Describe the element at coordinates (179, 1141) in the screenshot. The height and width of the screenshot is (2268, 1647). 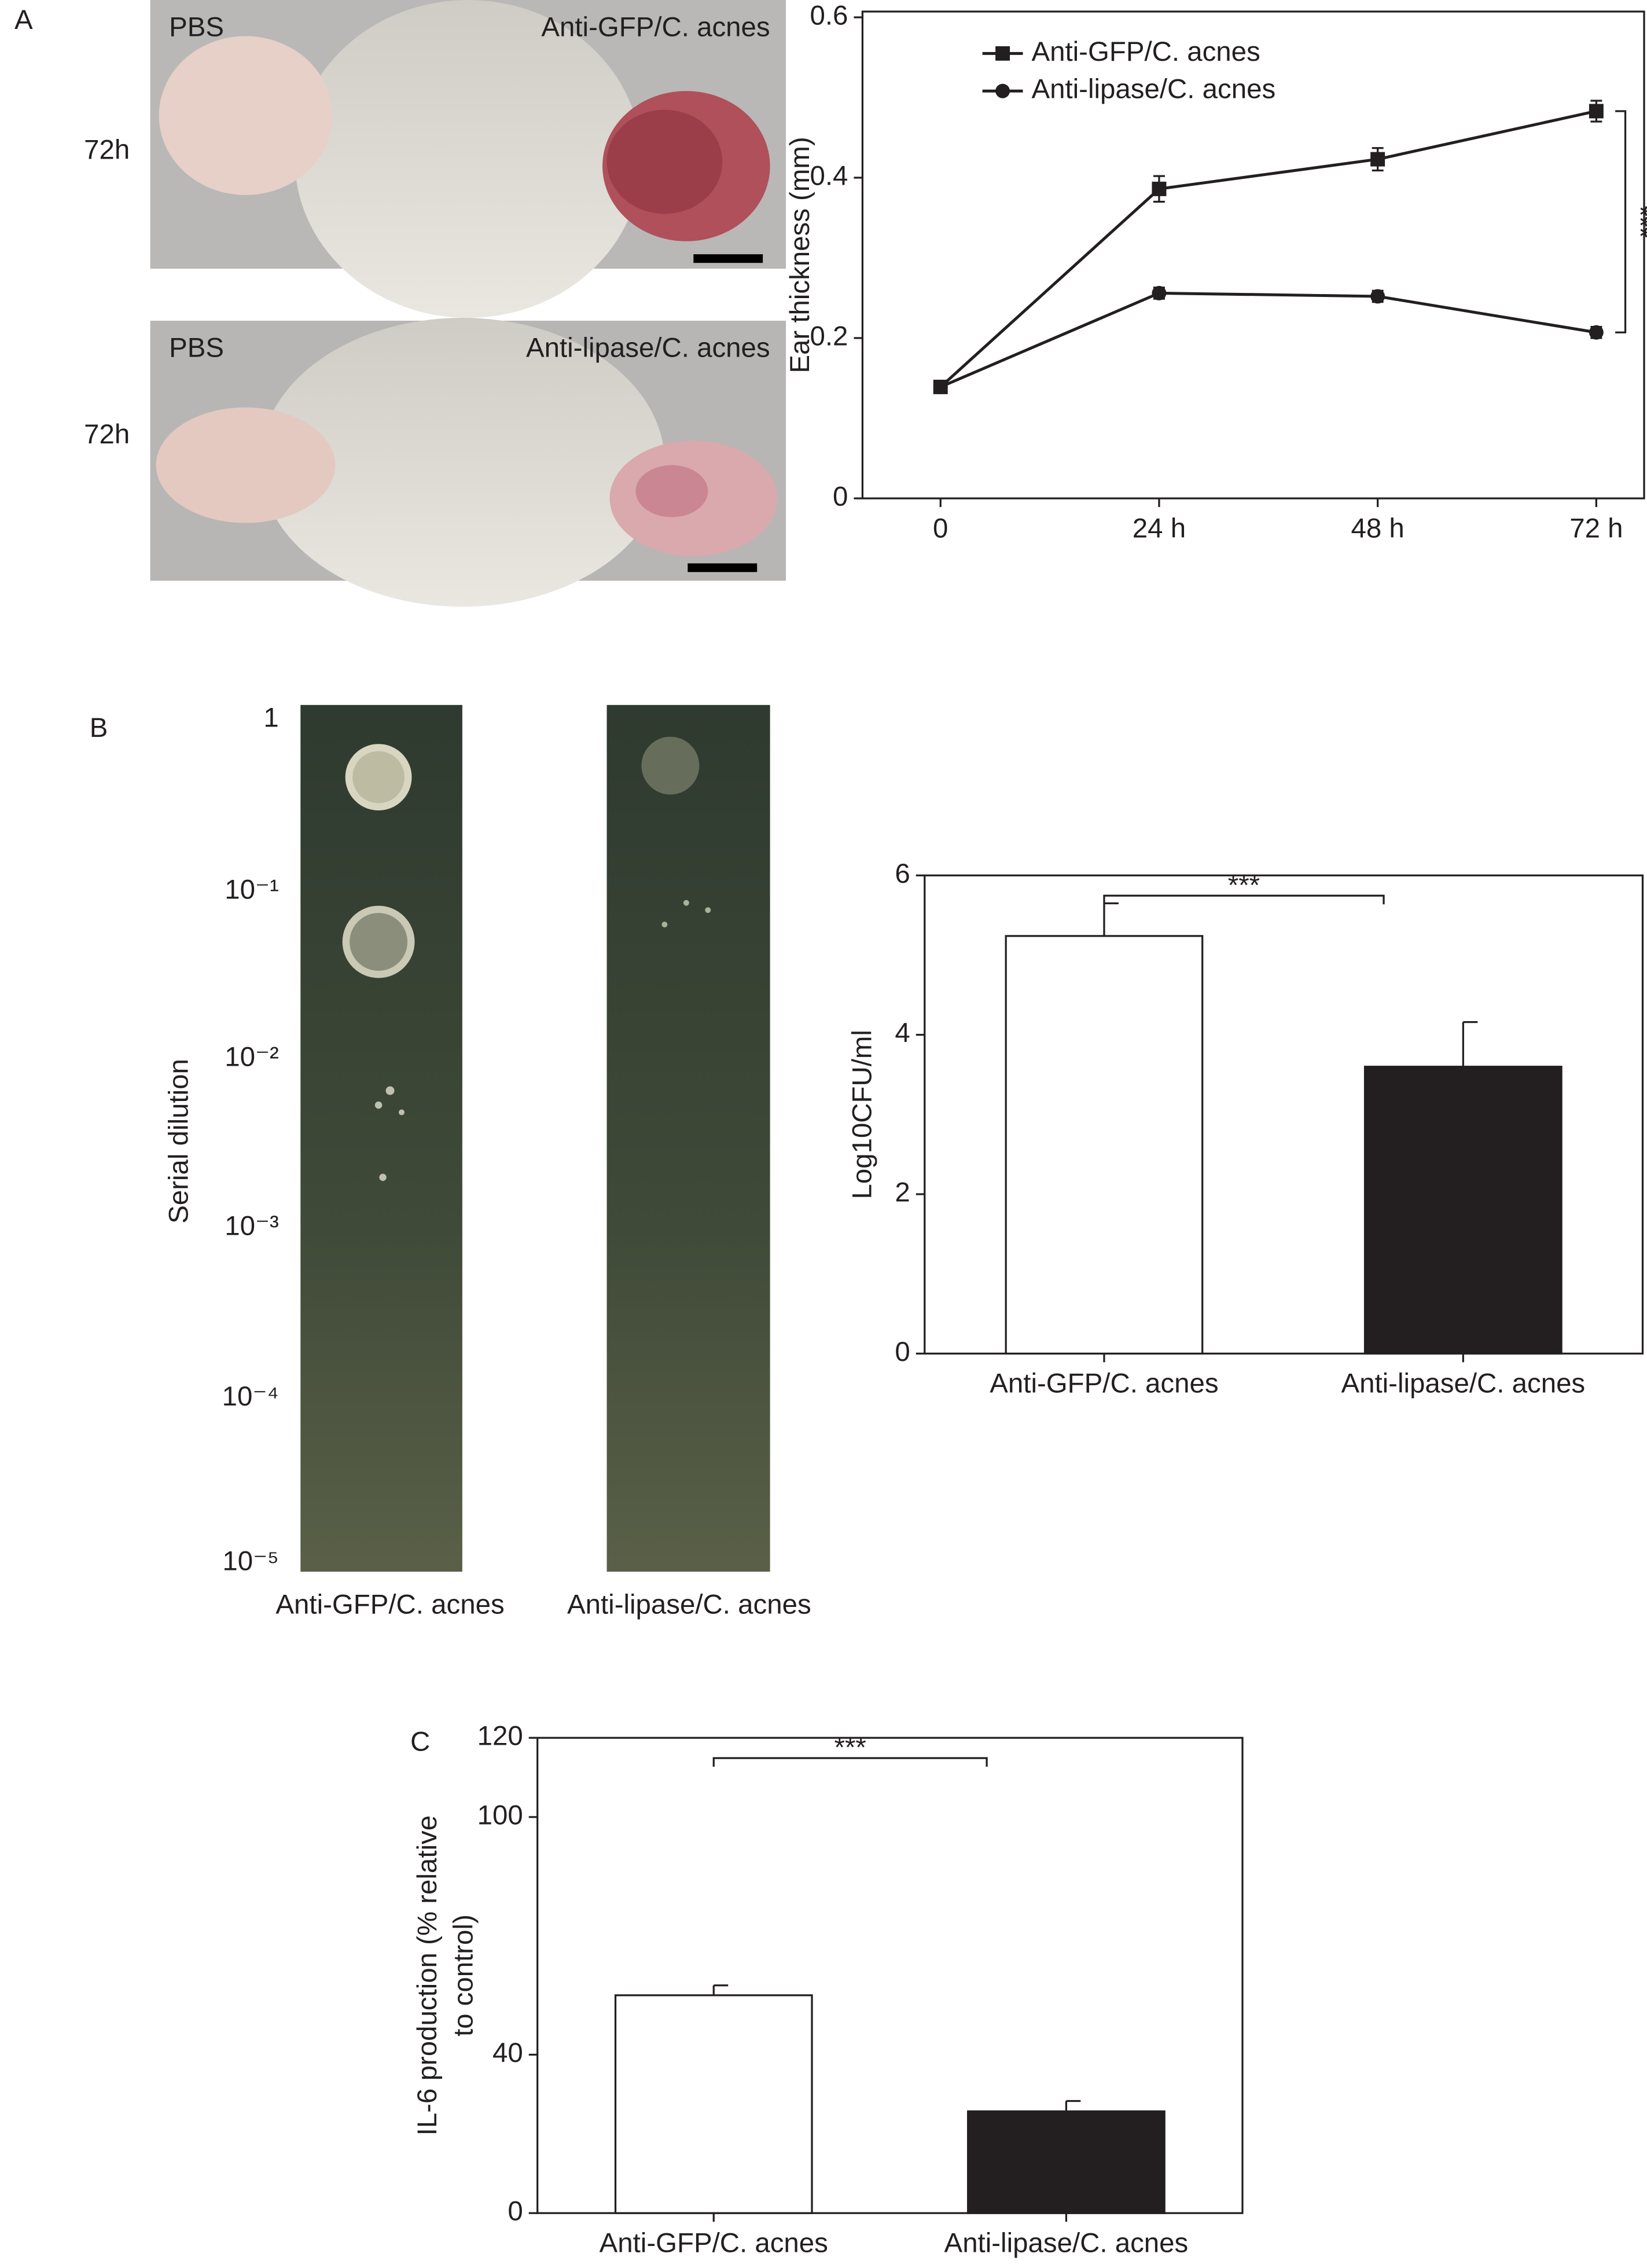
I see `plate-axis-label: Serial dilution` at that location.